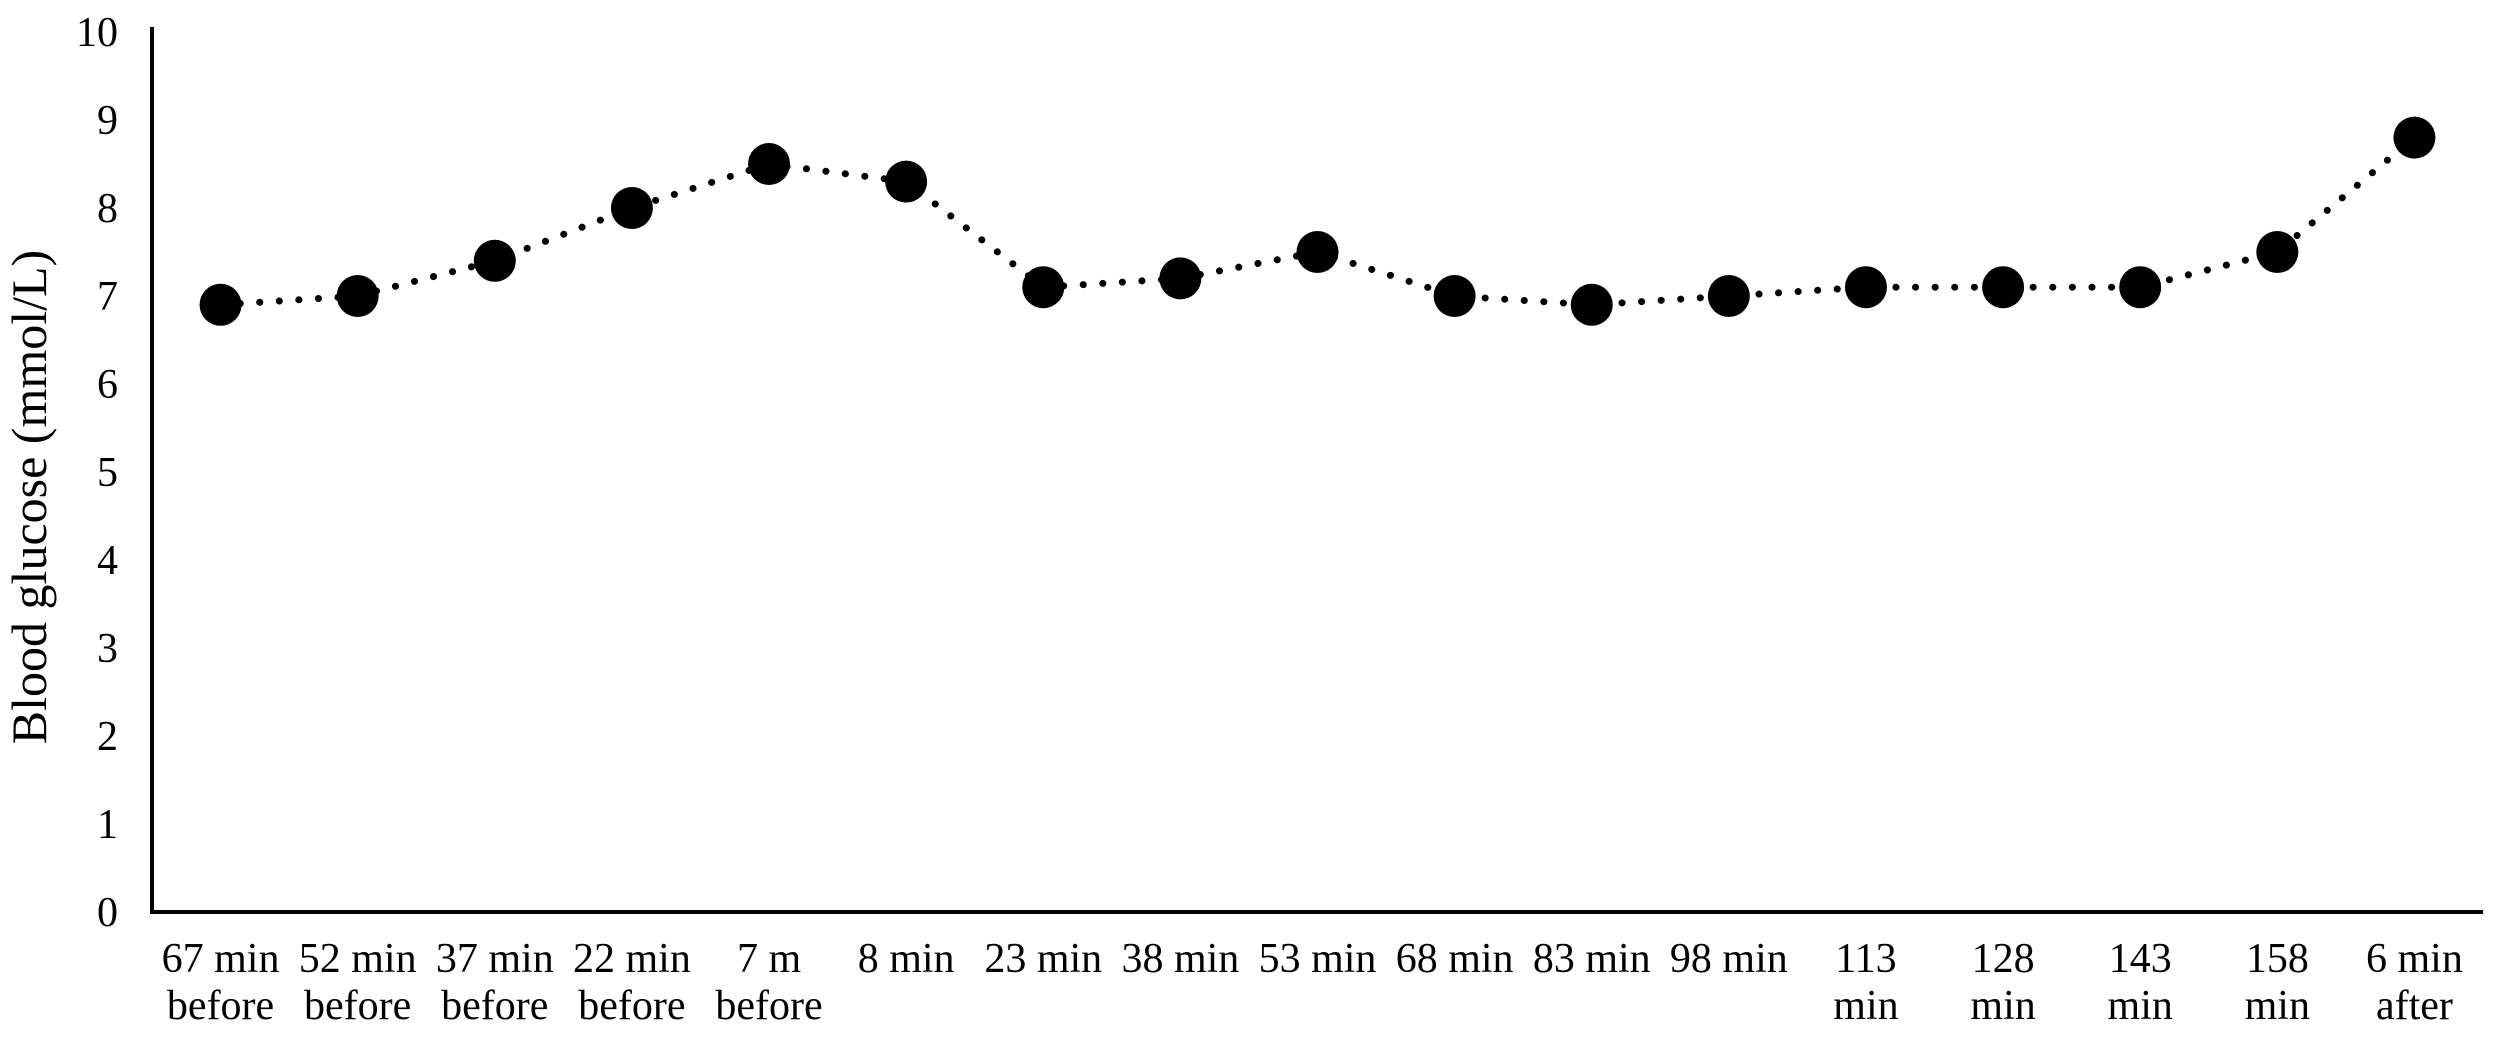 This screenshot has height=1046, width=2500. Describe the element at coordinates (1043, 959) in the screenshot. I see `x-category-label: 23 min` at that location.